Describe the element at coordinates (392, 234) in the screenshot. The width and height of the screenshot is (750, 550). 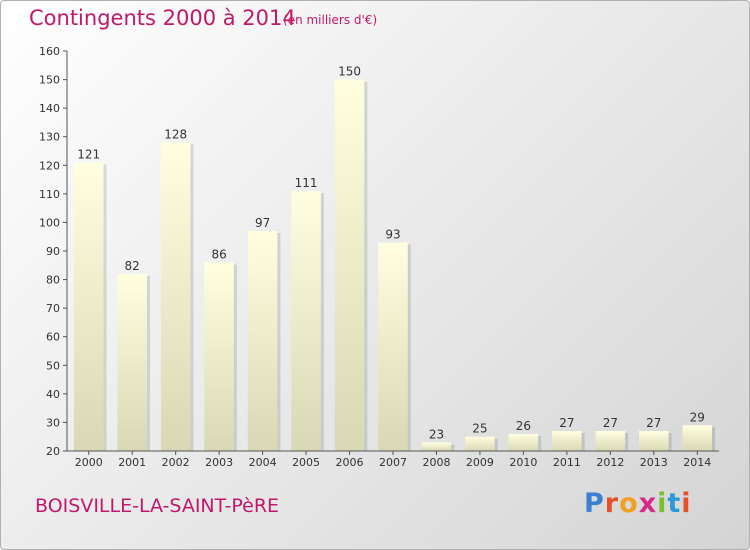
I see `data-label-2007: 93` at that location.